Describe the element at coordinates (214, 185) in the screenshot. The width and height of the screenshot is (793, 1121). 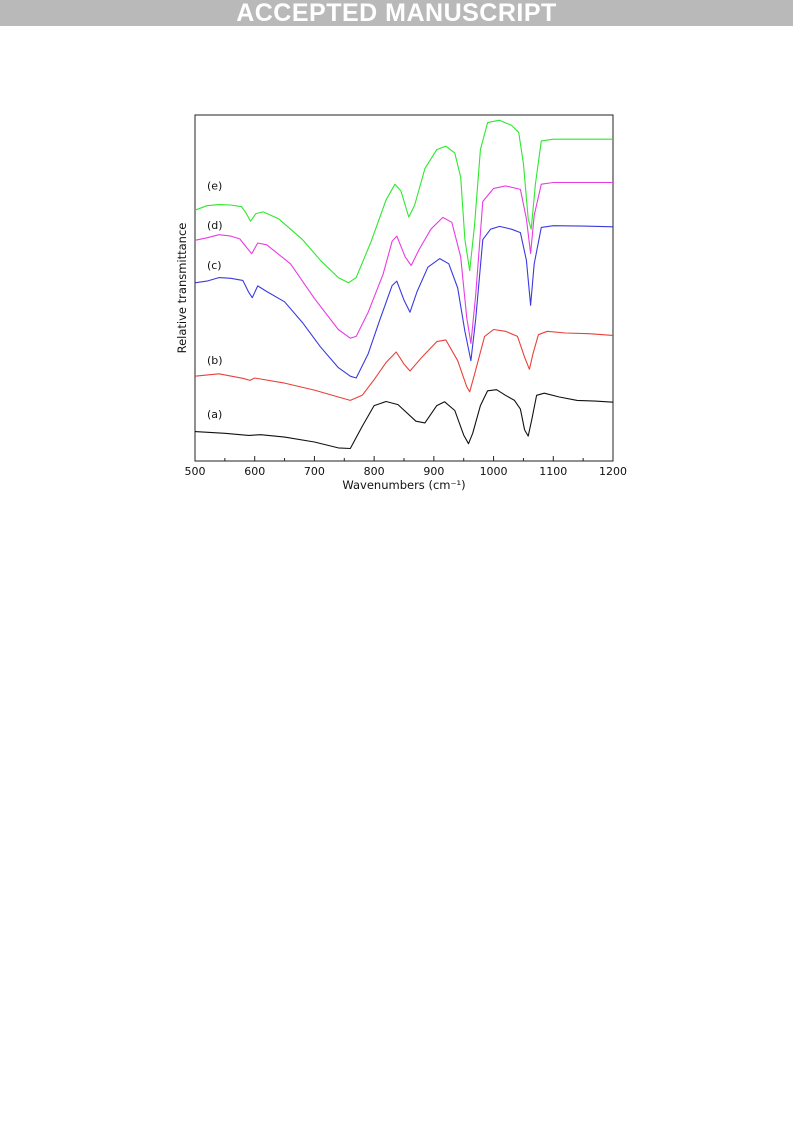
I see `curve-label-e: (e)` at that location.